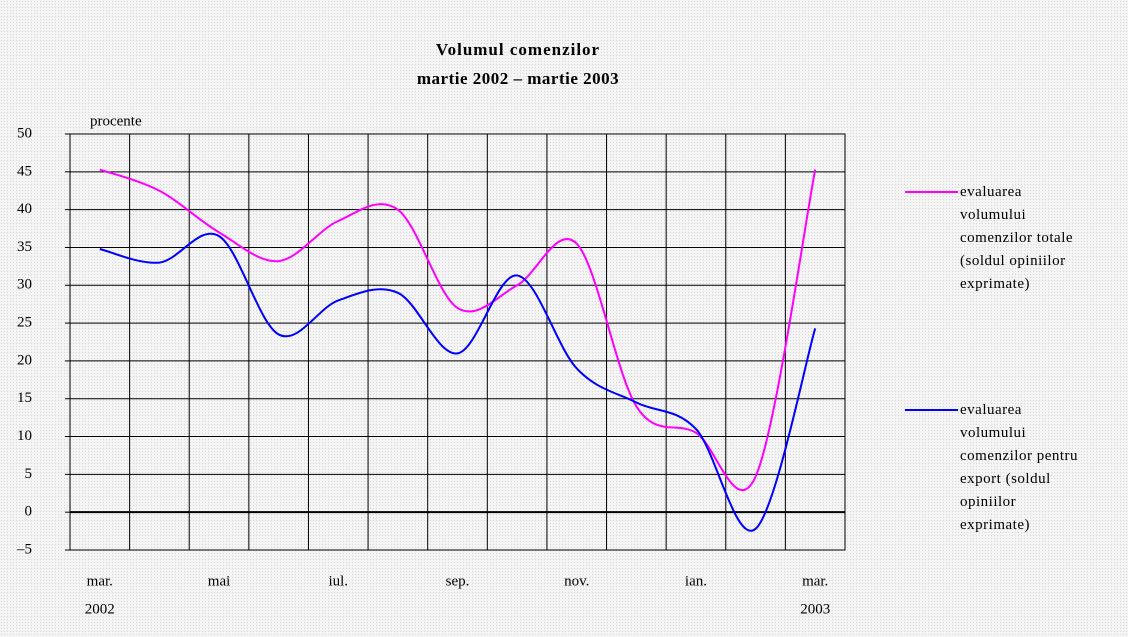 This screenshot has width=1128, height=637. I want to click on x-tick-year: 2002, so click(100, 609).